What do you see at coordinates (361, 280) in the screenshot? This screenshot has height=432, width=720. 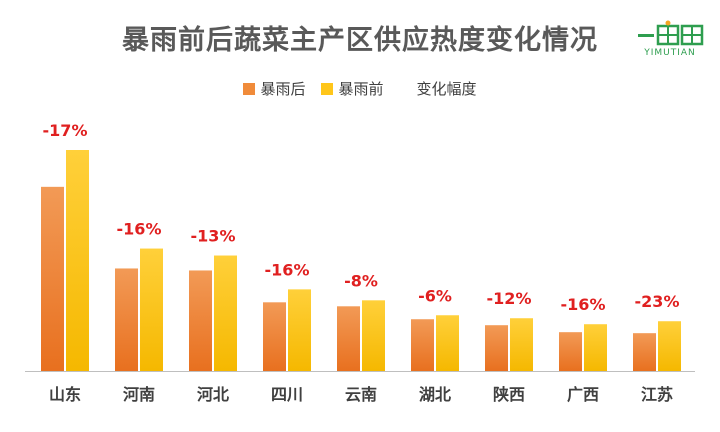 I see `change-label-4: -8%` at bounding box center [361, 280].